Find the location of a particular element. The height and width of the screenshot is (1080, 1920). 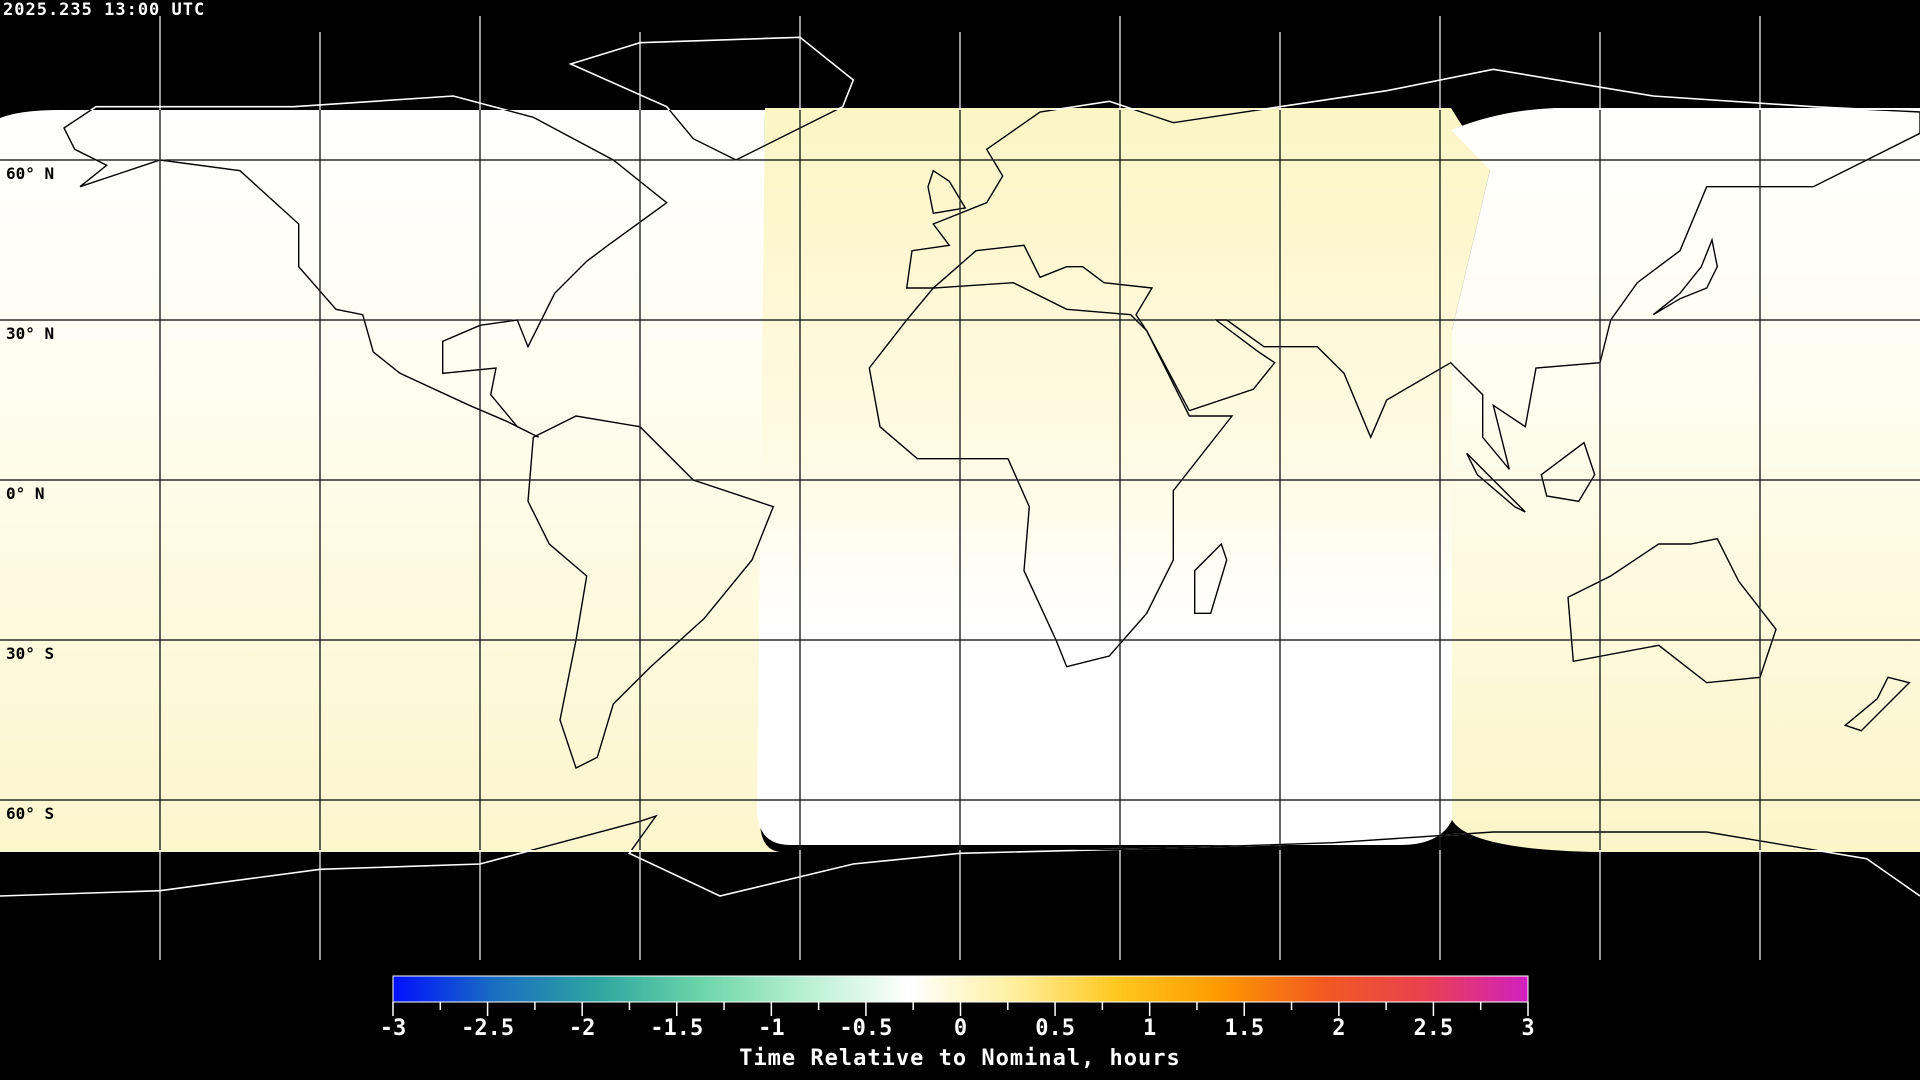

colorbar-tick-label: -2.5 is located at coordinates (487, 1028).